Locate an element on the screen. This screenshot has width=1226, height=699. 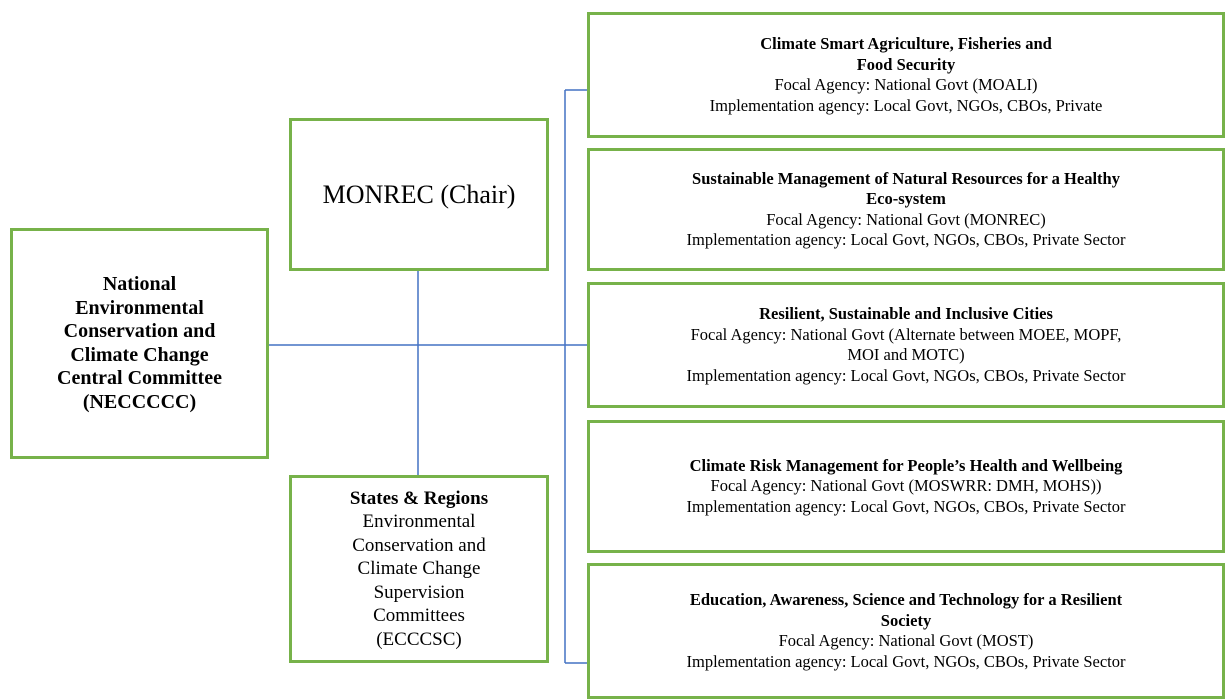
chair-label: MONREC (Chair) is located at coordinates (419, 194).